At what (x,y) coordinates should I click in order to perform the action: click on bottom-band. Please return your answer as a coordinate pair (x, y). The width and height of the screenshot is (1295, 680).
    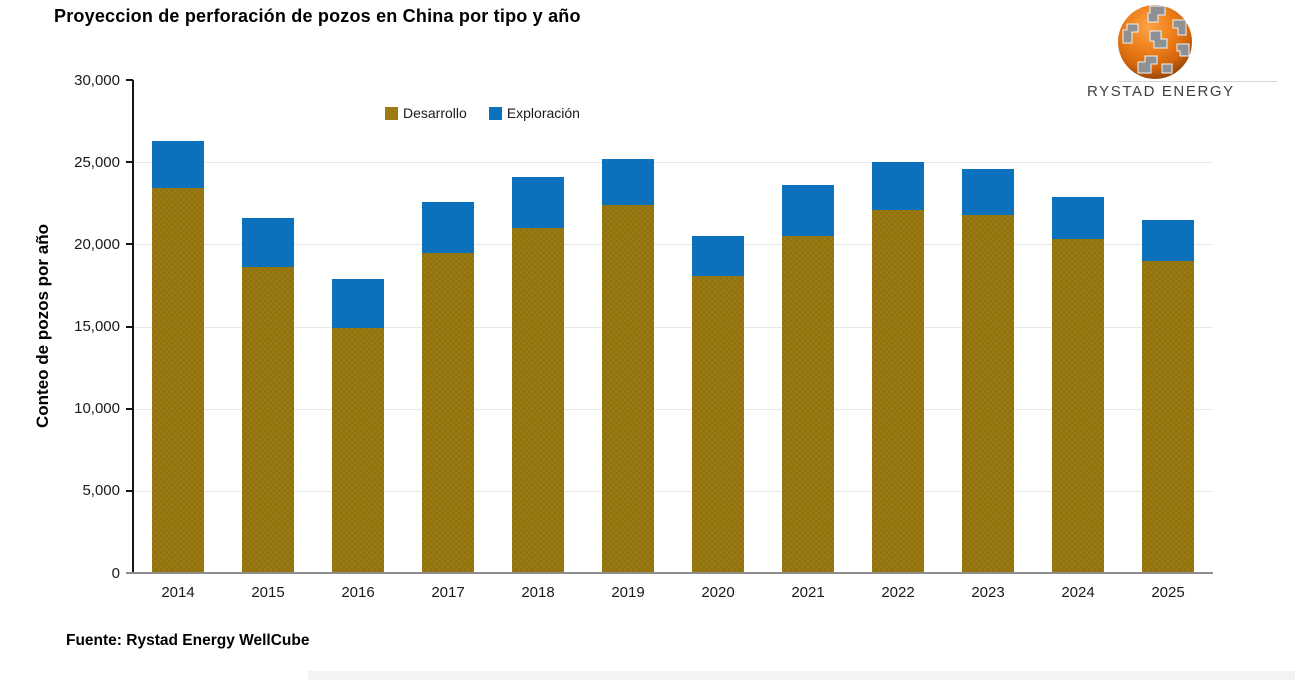
    Looking at the image, I should click on (801, 675).